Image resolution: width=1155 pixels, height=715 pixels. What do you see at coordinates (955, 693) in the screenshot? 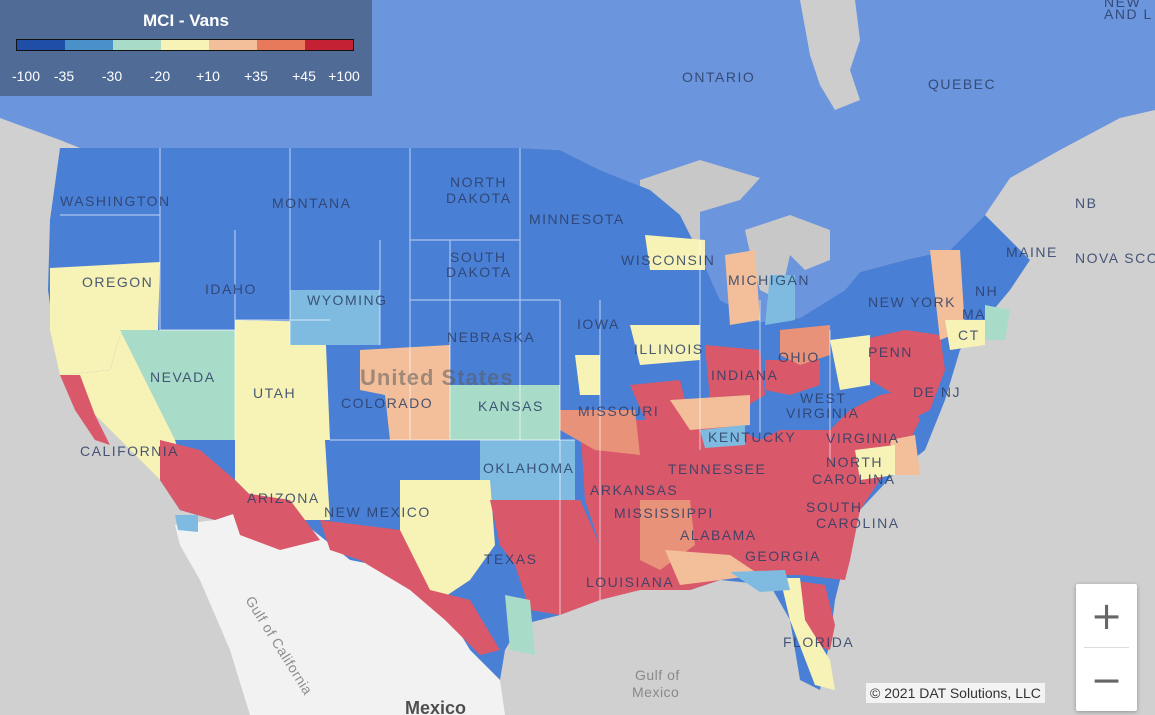
I see `attribution-text: © 2021 DAT Solutions, LLC` at bounding box center [955, 693].